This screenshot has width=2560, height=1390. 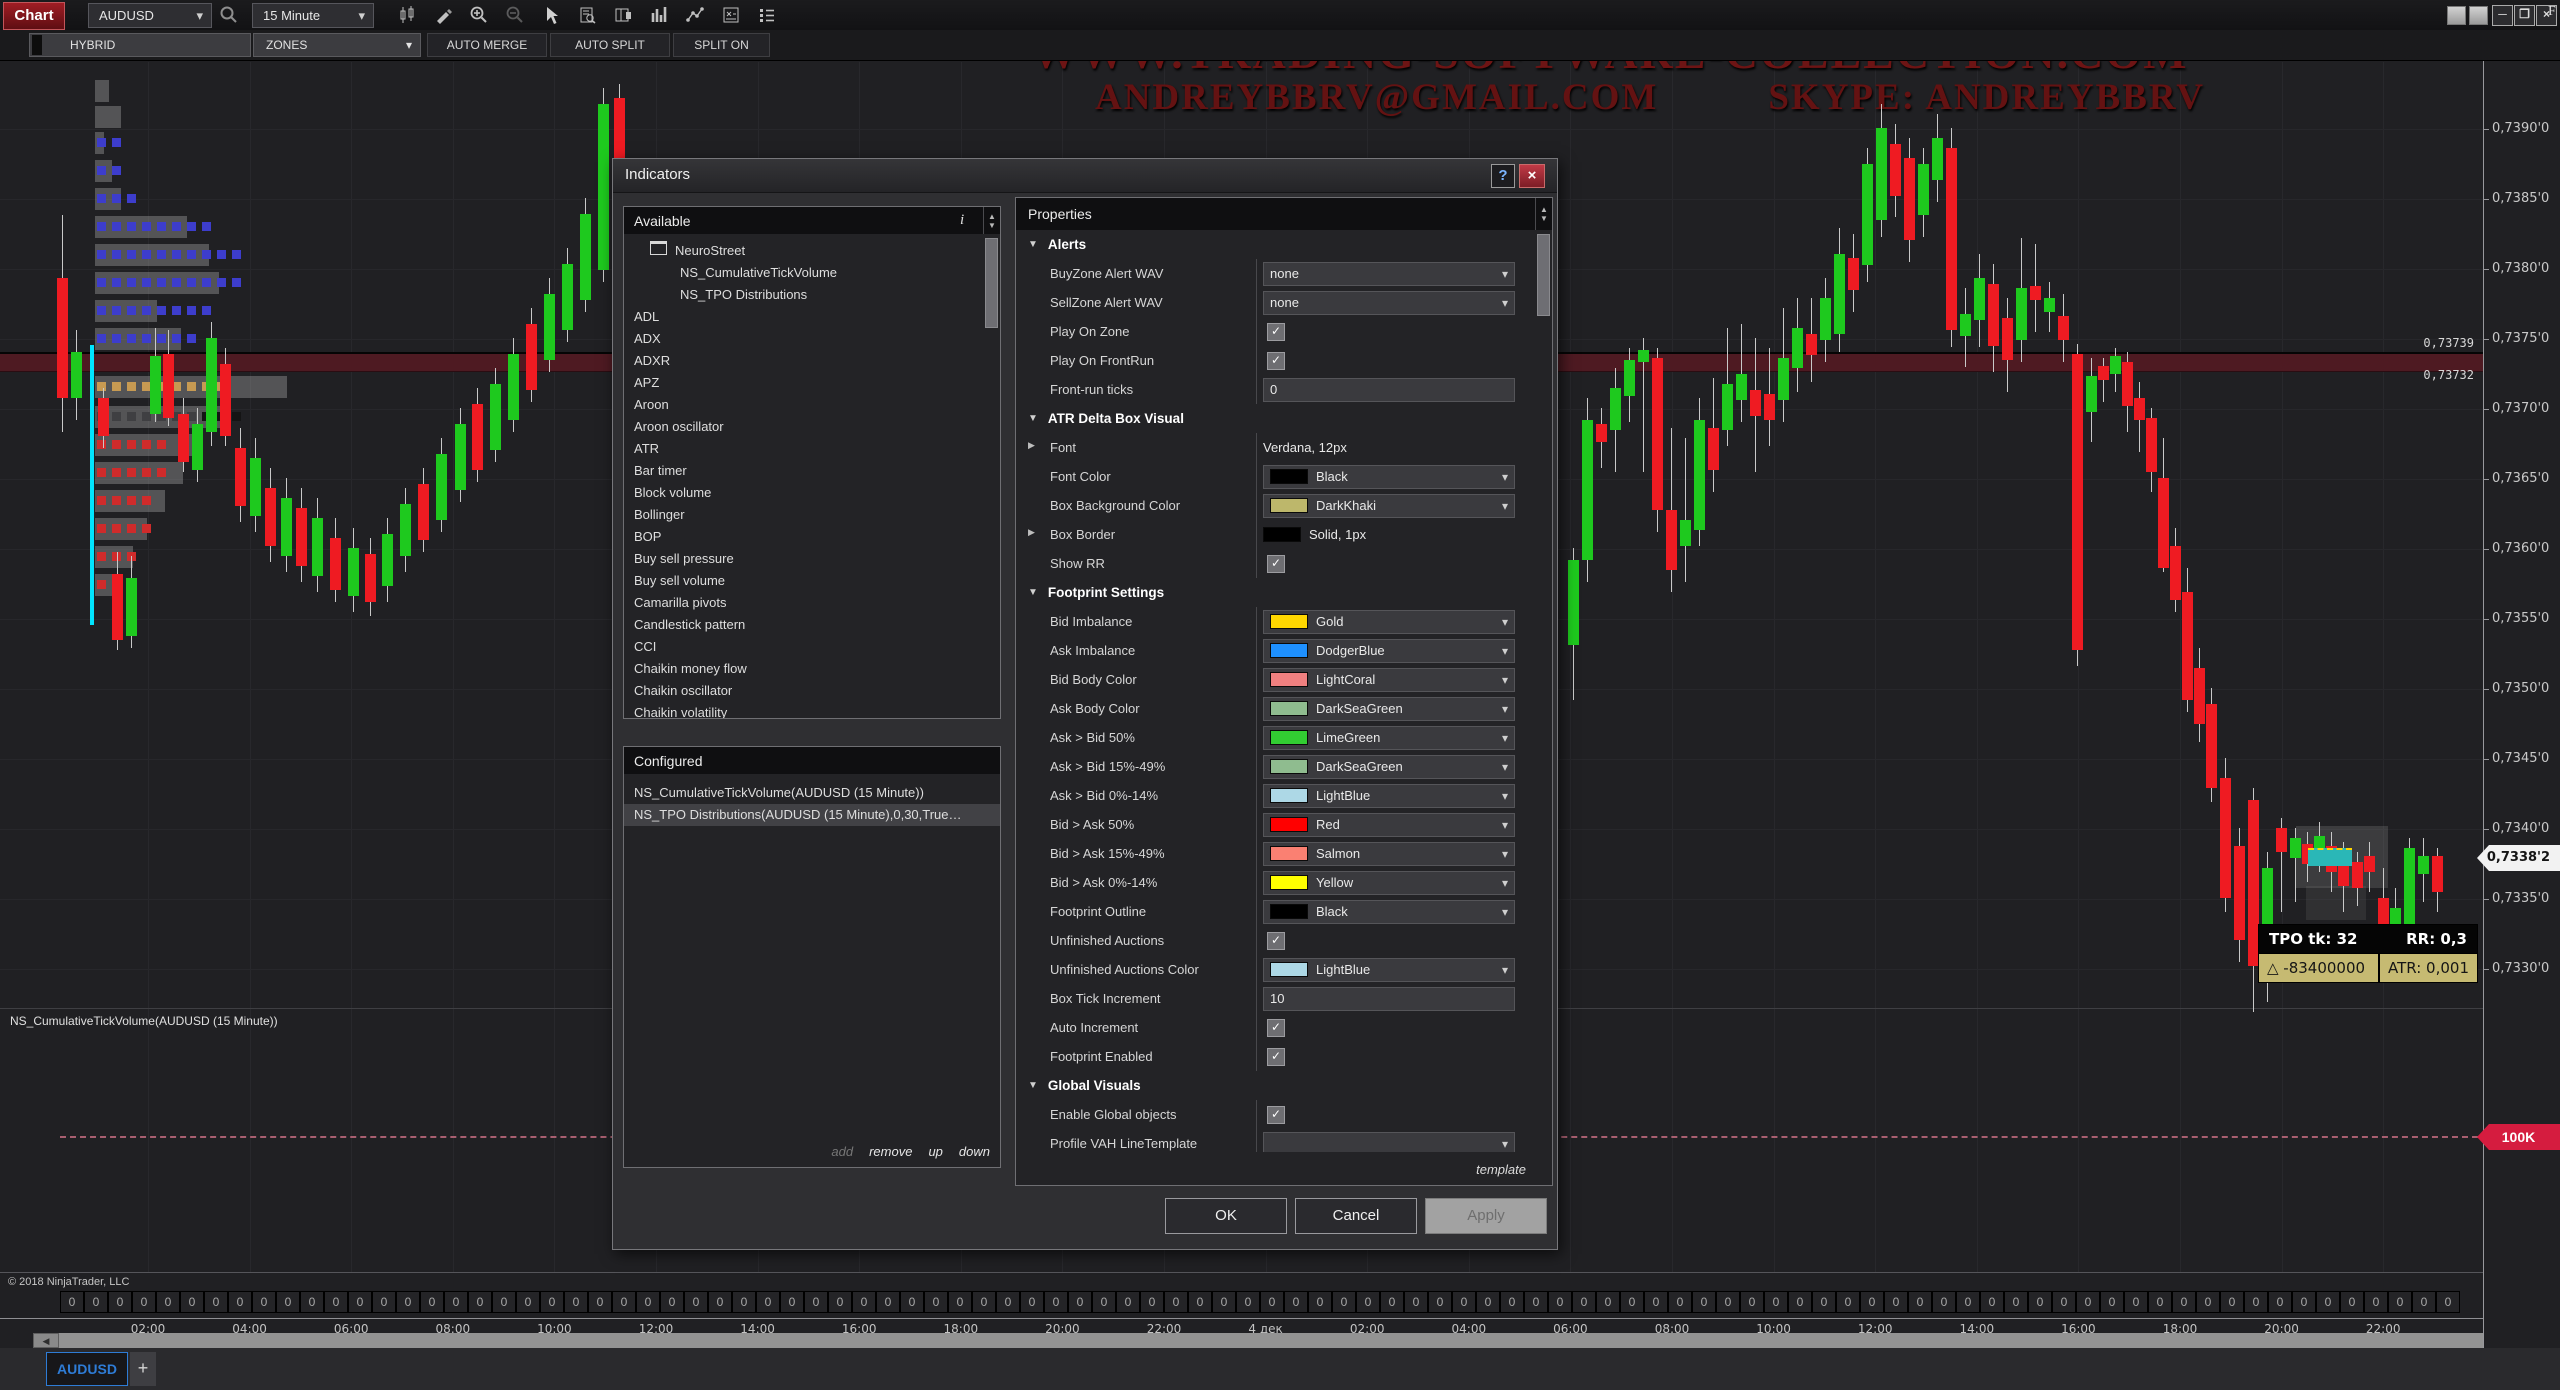 What do you see at coordinates (1277, 447) in the screenshot?
I see `property-row: Font ▶ Verdana, 12px` at bounding box center [1277, 447].